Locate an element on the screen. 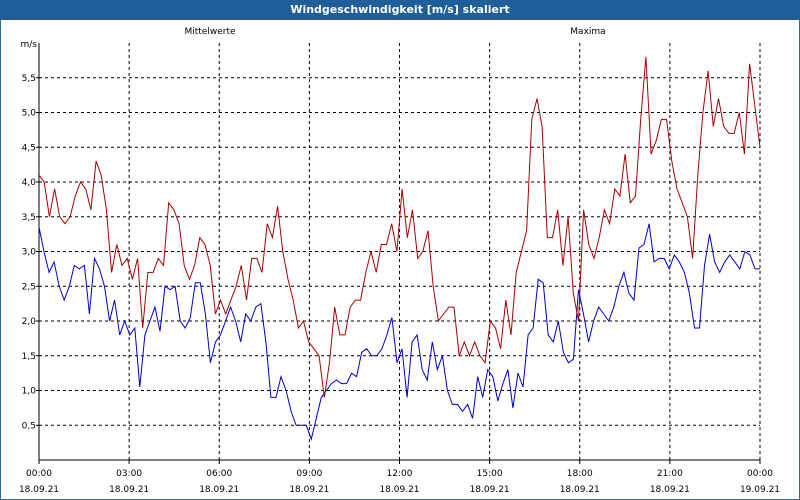 The height and width of the screenshot is (500, 800). y-tick-label: 0,5 is located at coordinates (29, 426).